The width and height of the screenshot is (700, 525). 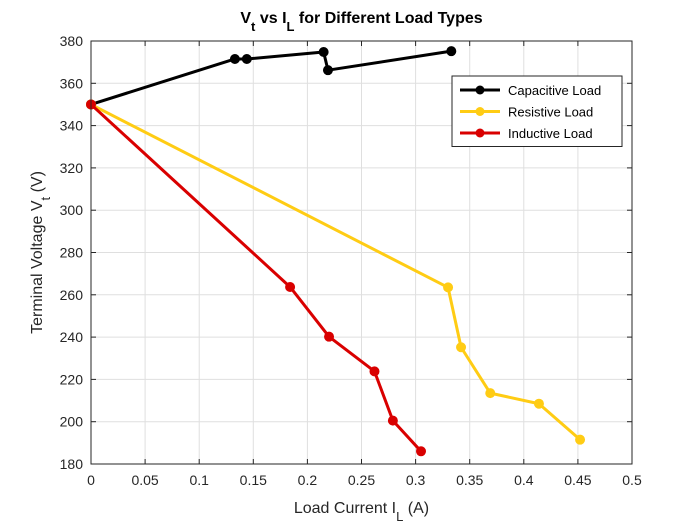 What do you see at coordinates (144, 480) in the screenshot?
I see `x-tick-label: 0.05` at bounding box center [144, 480].